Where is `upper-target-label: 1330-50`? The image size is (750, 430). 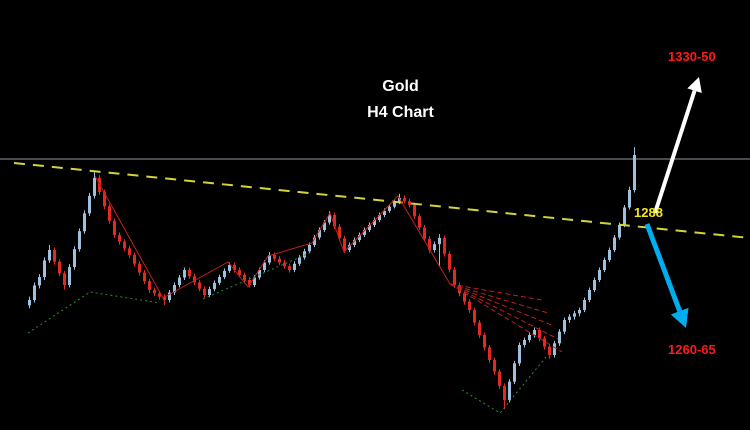
upper-target-label: 1330-50 is located at coordinates (692, 56).